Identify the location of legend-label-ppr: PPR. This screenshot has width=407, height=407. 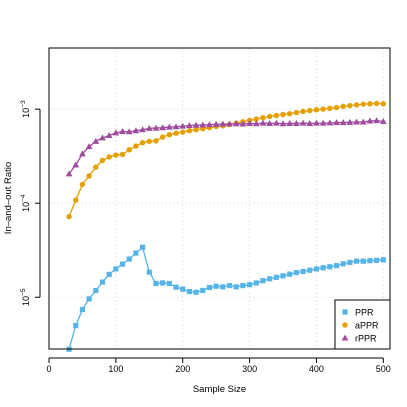
(364, 313).